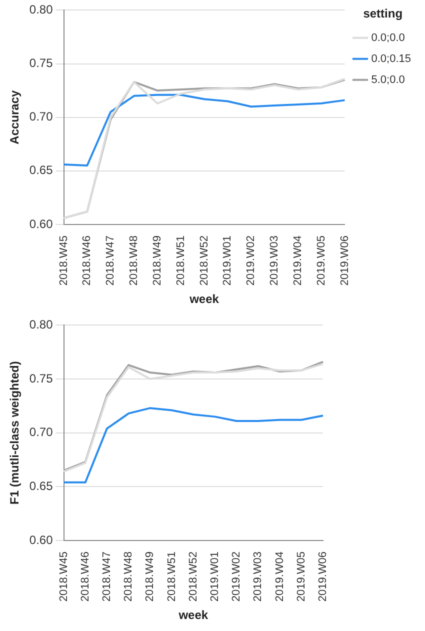 This screenshot has height=631, width=425. What do you see at coordinates (15, 117) in the screenshot?
I see `y-axis-title: Accuracy` at bounding box center [15, 117].